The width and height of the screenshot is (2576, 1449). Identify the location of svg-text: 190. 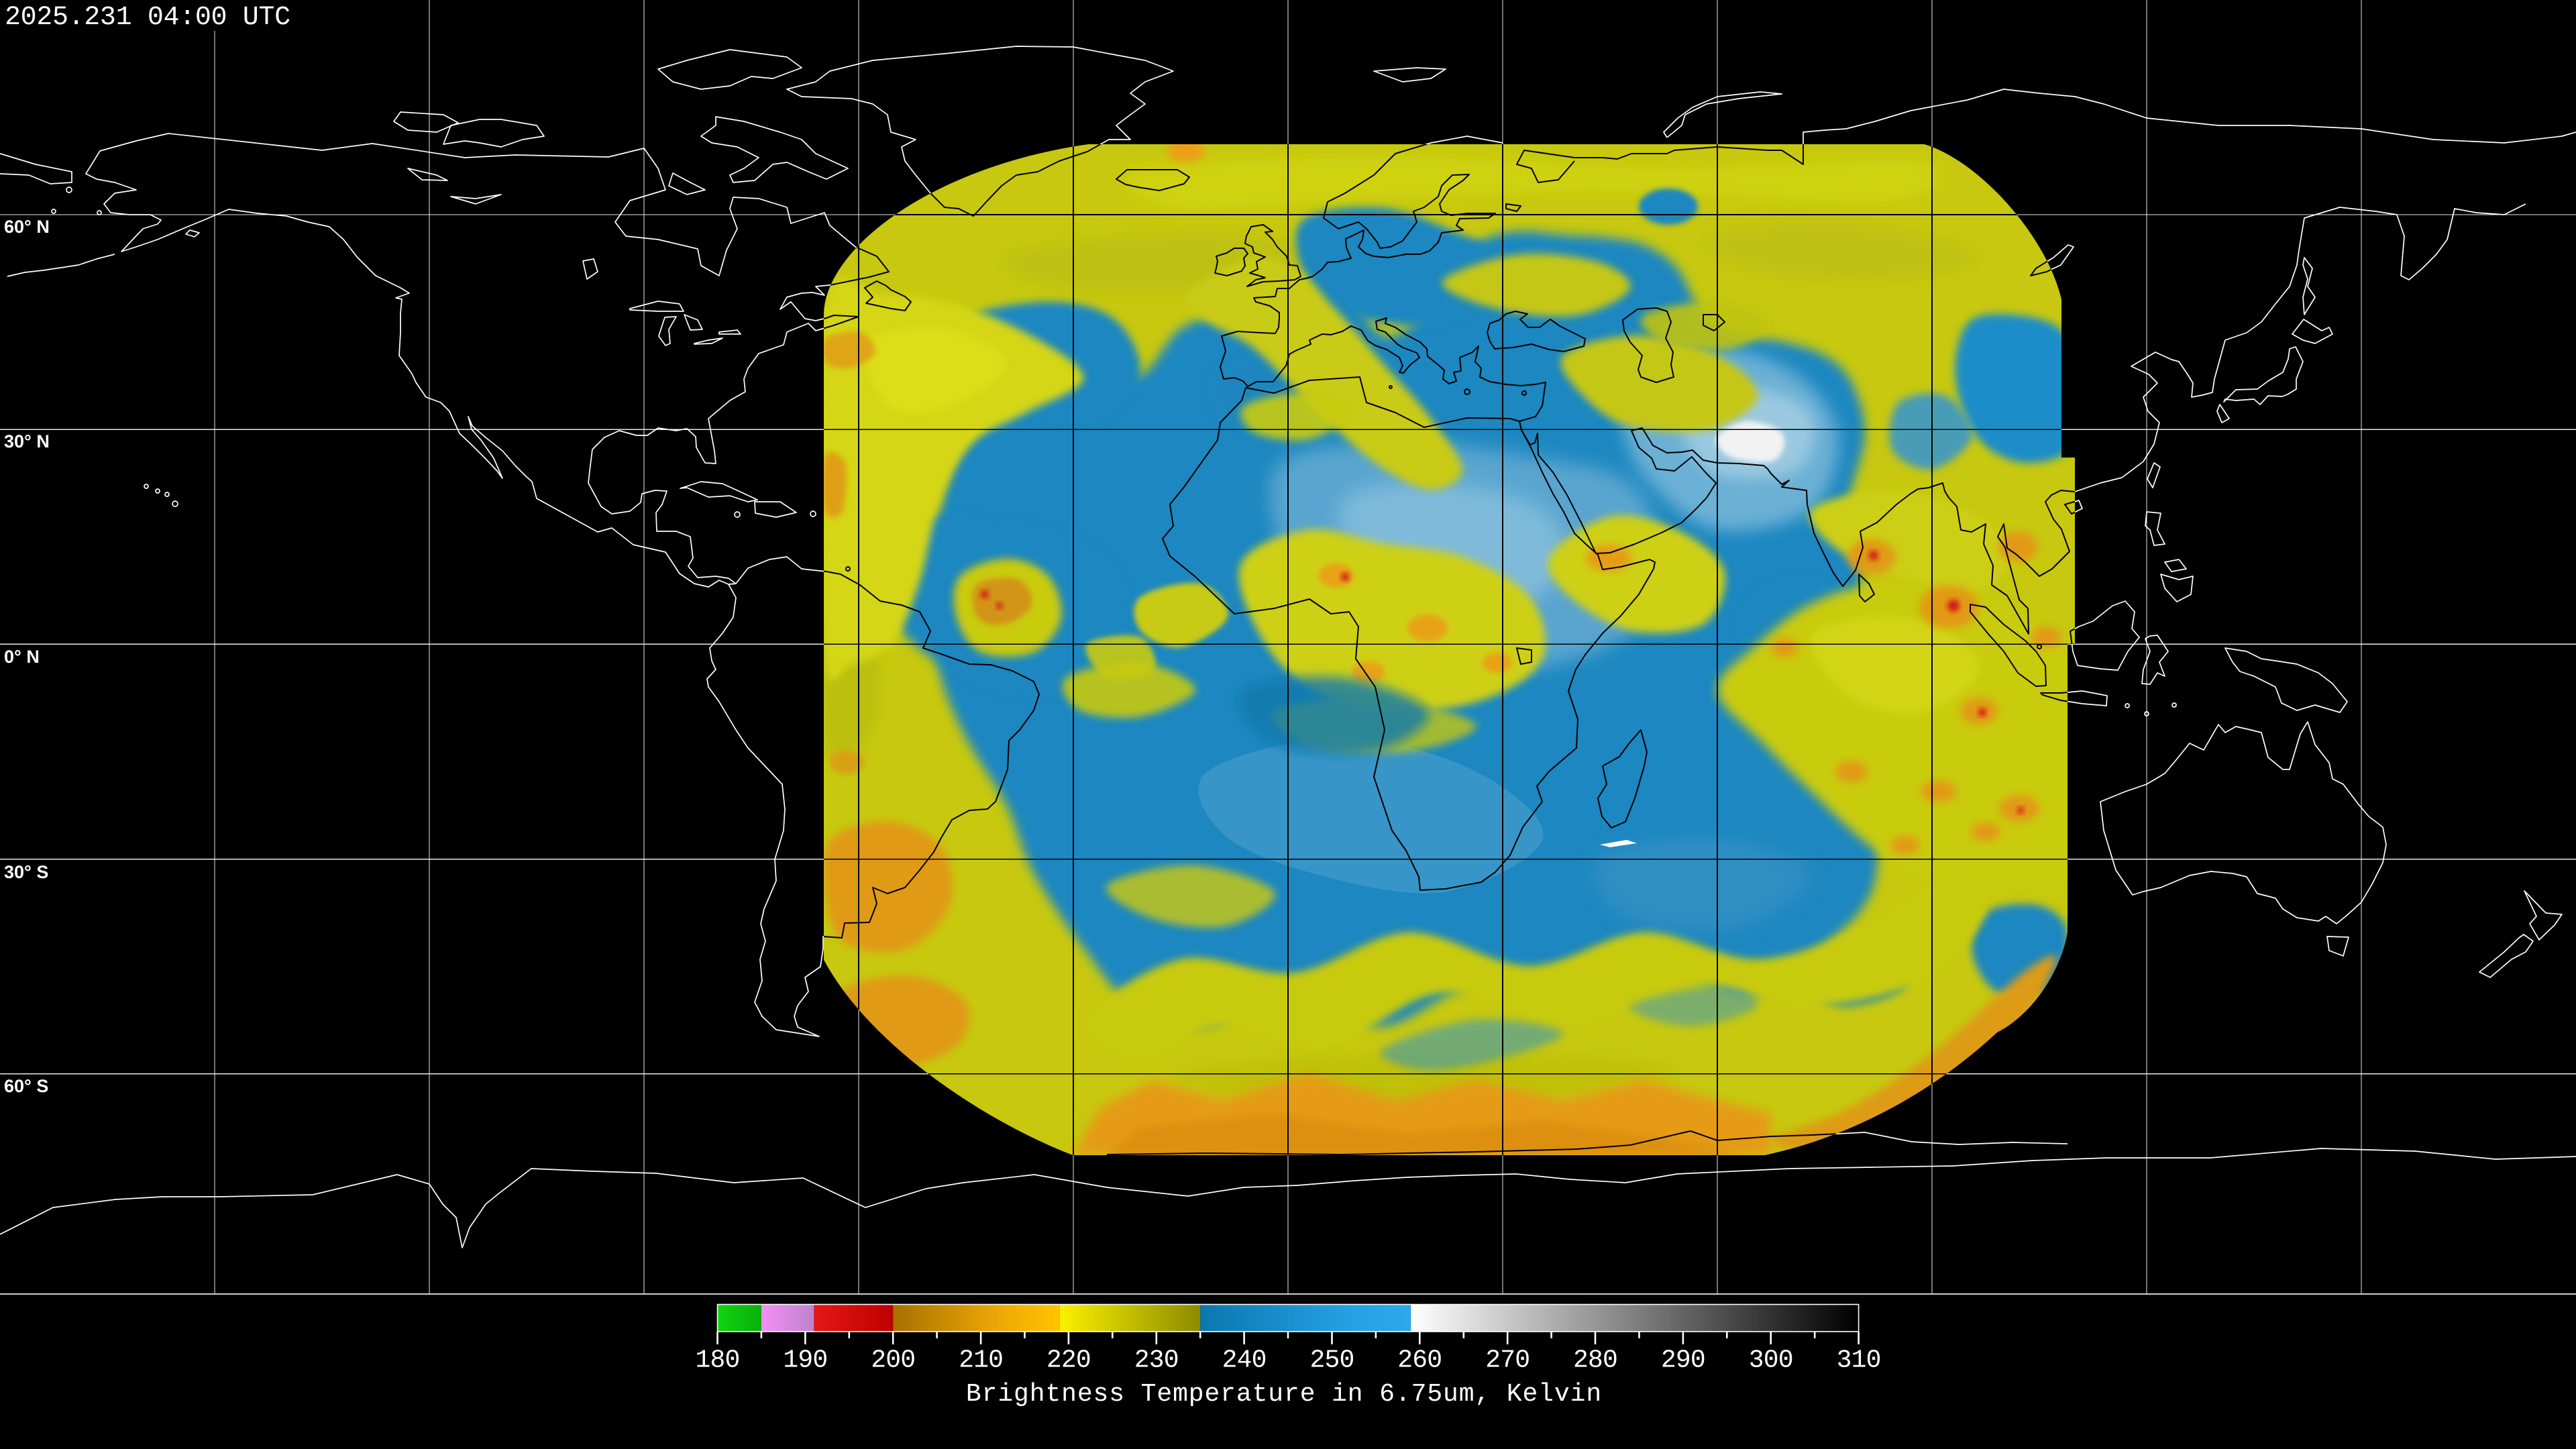
(805, 1360).